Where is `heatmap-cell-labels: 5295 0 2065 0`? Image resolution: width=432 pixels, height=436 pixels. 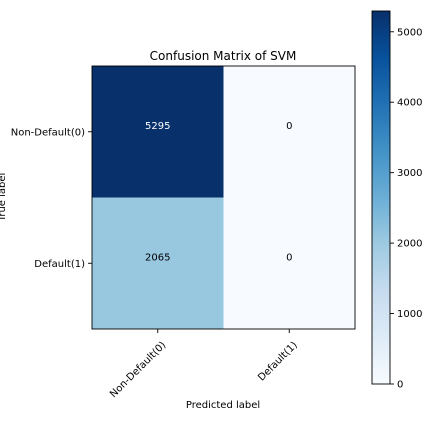
heatmap-cell-labels: 5295 0 2065 0 is located at coordinates (218, 192).